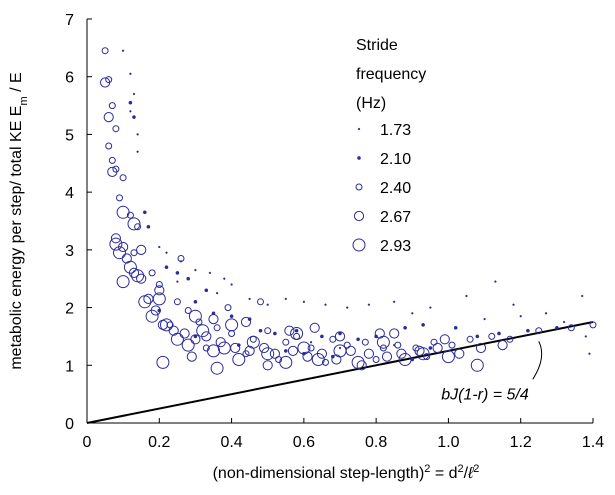 The width and height of the screenshot is (615, 495). What do you see at coordinates (466, 473) in the screenshot?
I see `x-axis-title-part: /` at bounding box center [466, 473].